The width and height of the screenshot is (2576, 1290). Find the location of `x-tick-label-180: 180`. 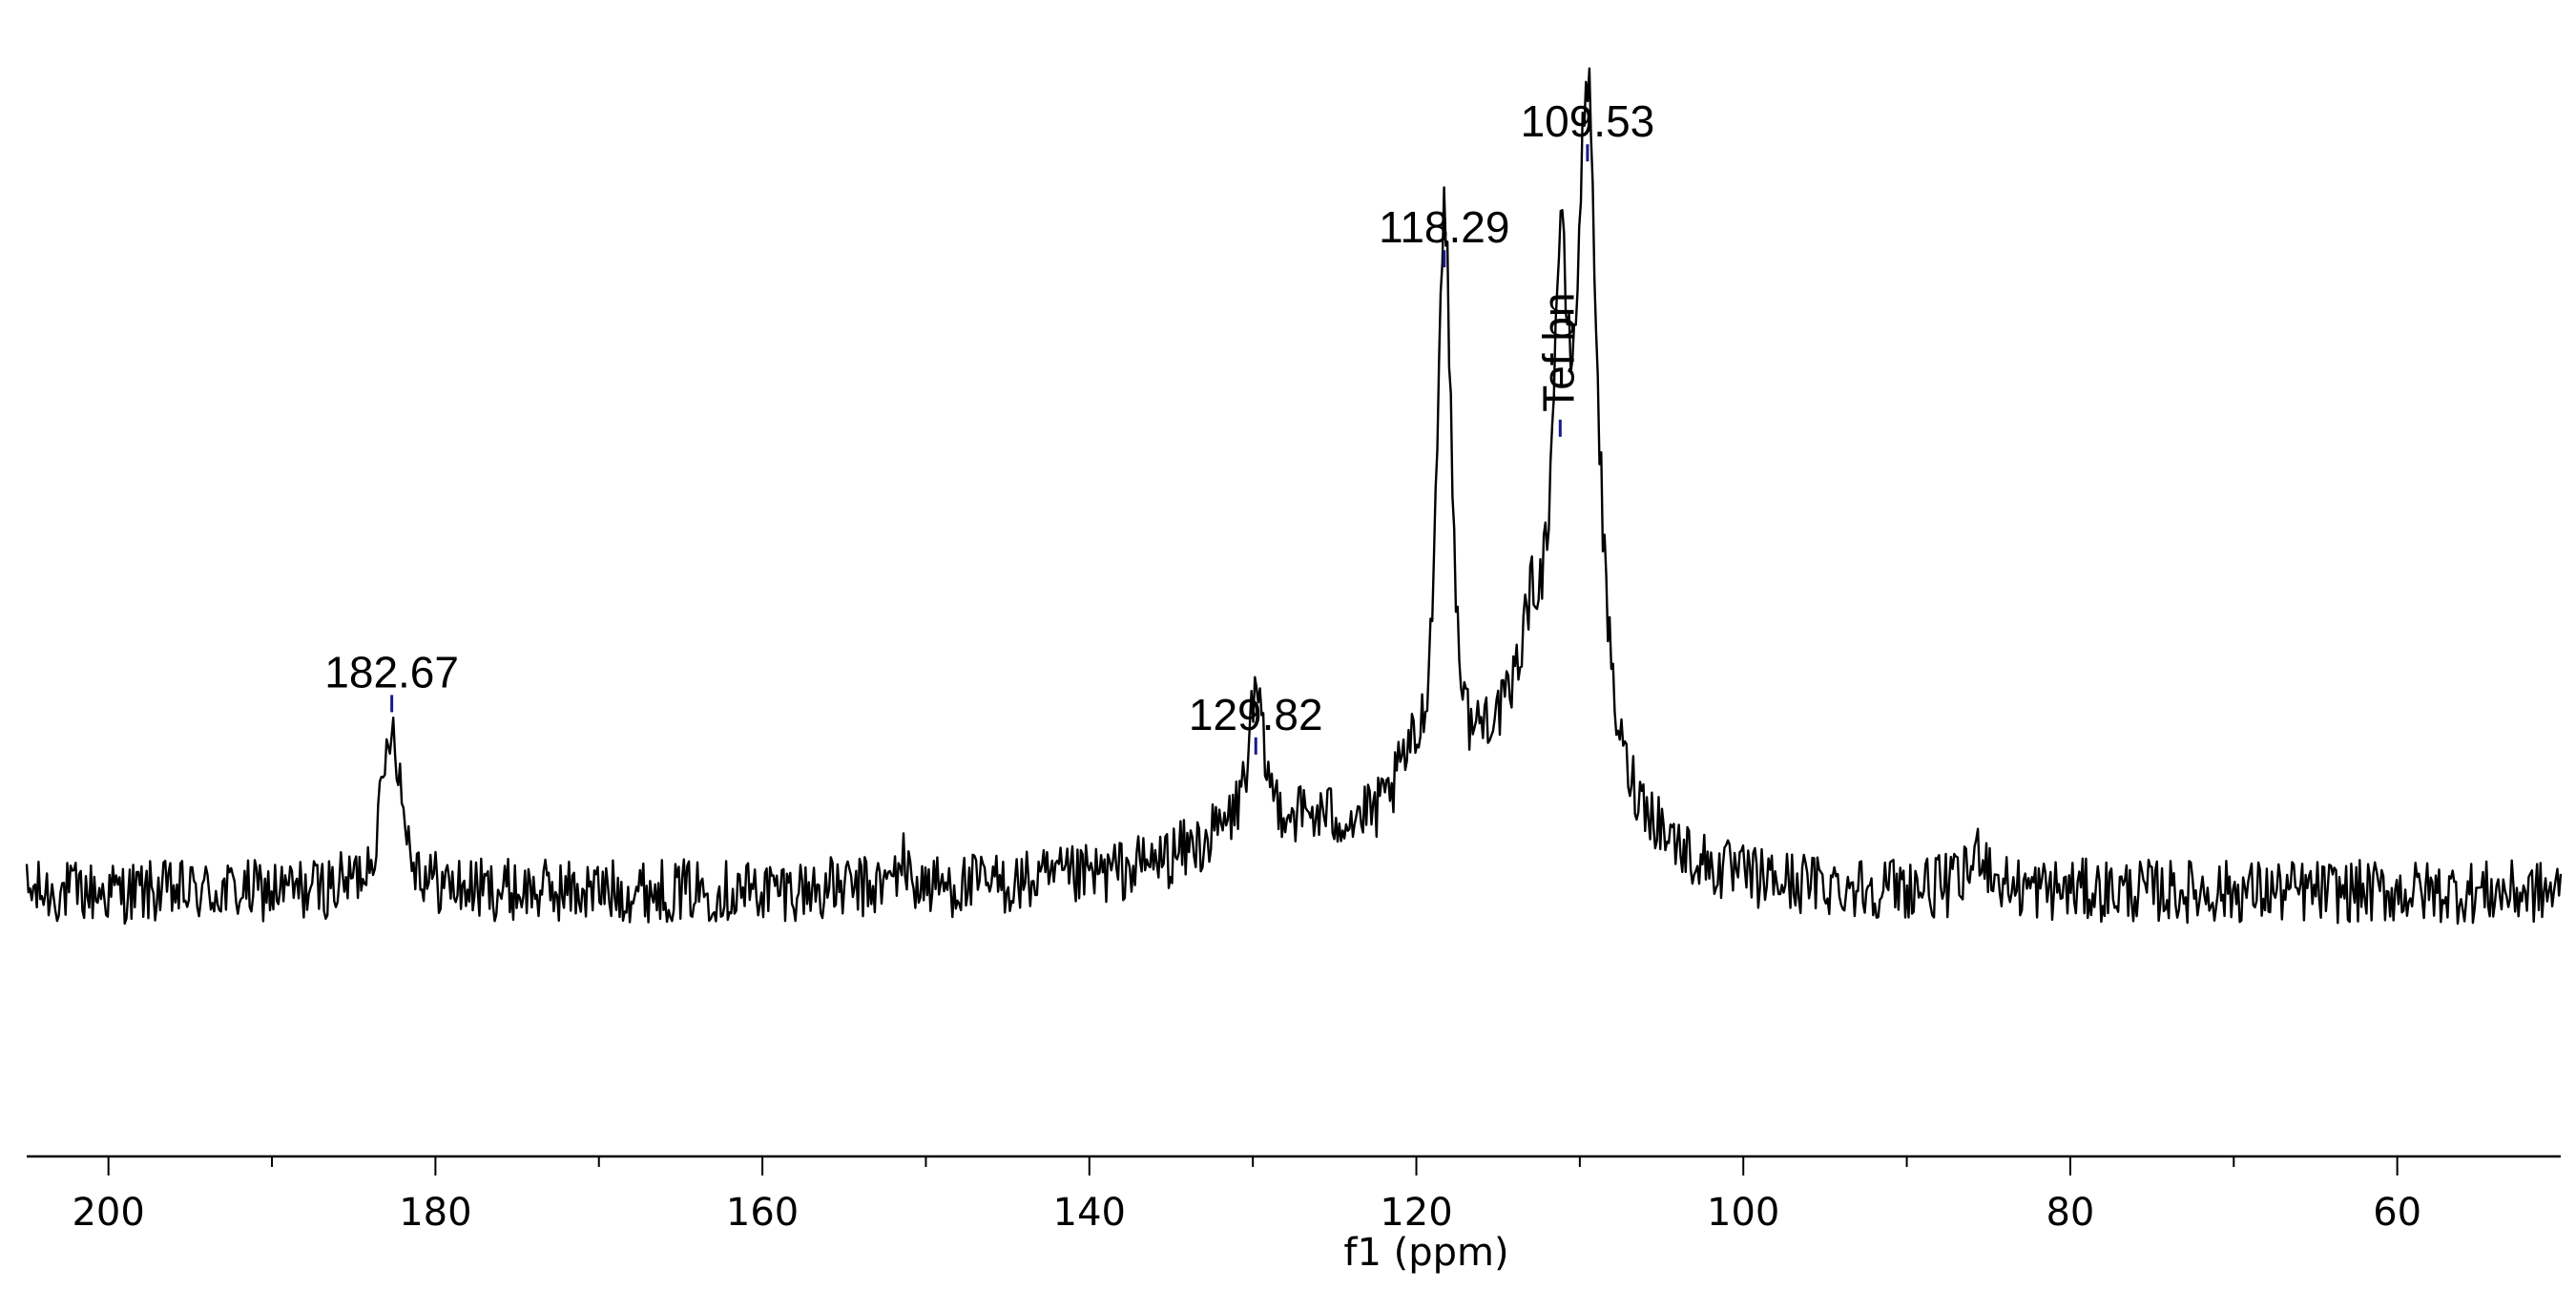

x-tick-label-180: 180 is located at coordinates (435, 1213).